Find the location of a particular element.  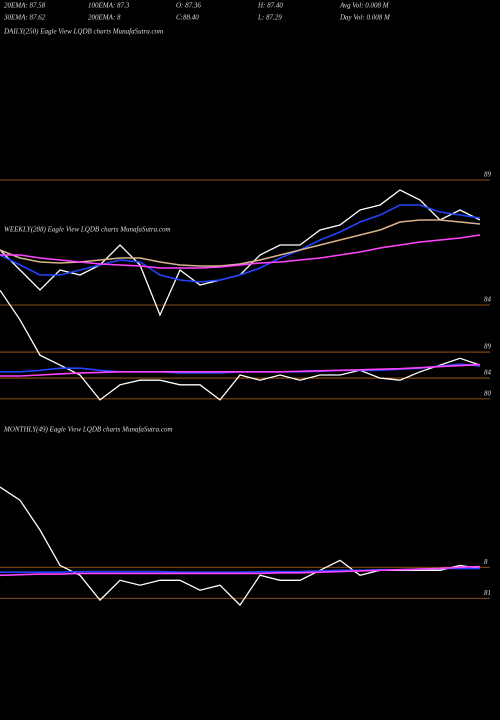

stat: L: 87.29 is located at coordinates (269, 18).